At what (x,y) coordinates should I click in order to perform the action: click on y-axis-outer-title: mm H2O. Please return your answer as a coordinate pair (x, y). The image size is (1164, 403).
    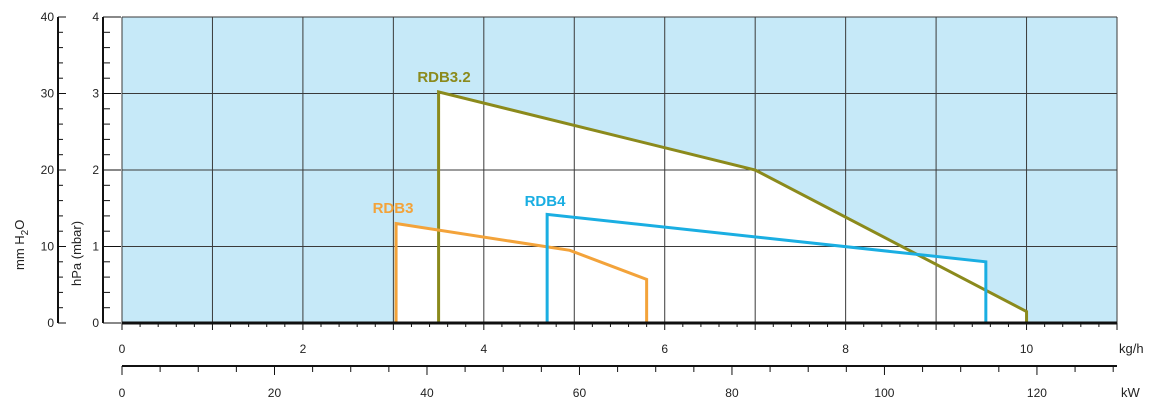
    Looking at the image, I should click on (21, 245).